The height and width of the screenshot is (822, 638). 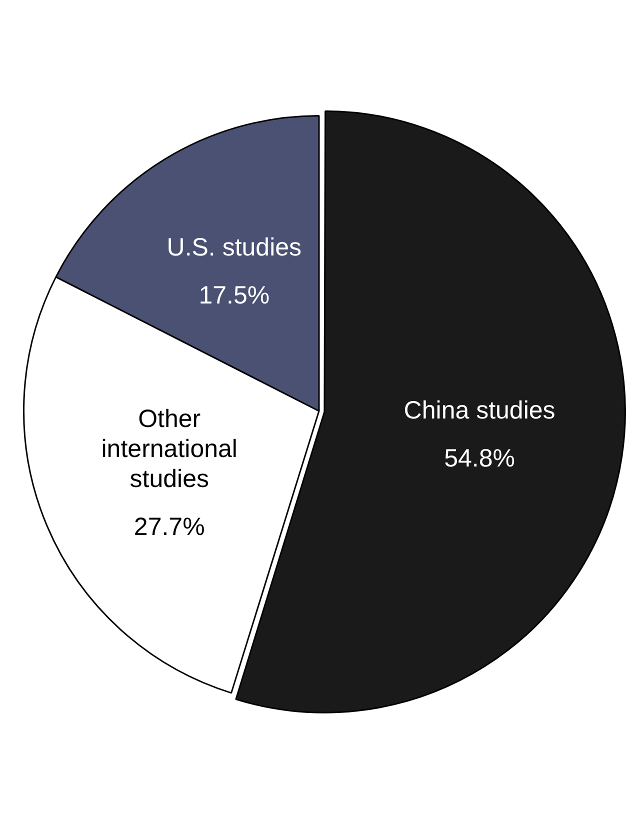 What do you see at coordinates (234, 247) in the screenshot?
I see `slice-label: U.S. studies` at bounding box center [234, 247].